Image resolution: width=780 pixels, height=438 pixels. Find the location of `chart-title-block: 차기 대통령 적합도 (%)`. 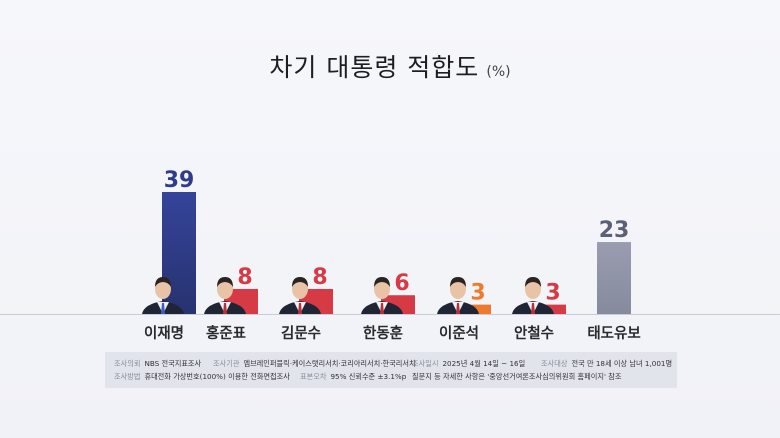

chart-title-block: 차기 대통령 적합도 (%) is located at coordinates (390, 66).